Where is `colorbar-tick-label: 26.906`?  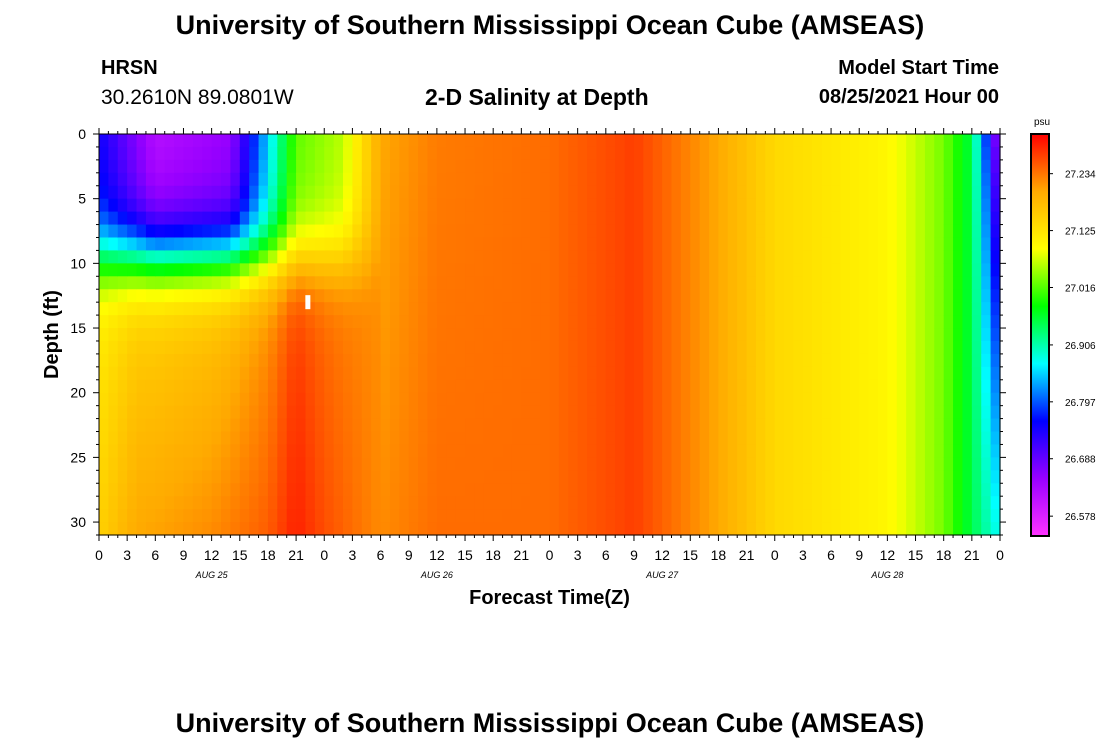 colorbar-tick-label: 26.906 is located at coordinates (1080, 346).